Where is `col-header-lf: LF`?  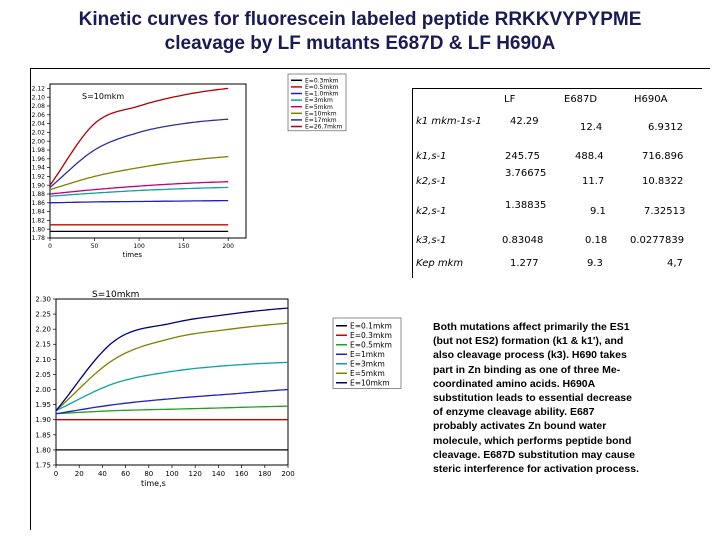
col-header-lf: LF is located at coordinates (510, 99).